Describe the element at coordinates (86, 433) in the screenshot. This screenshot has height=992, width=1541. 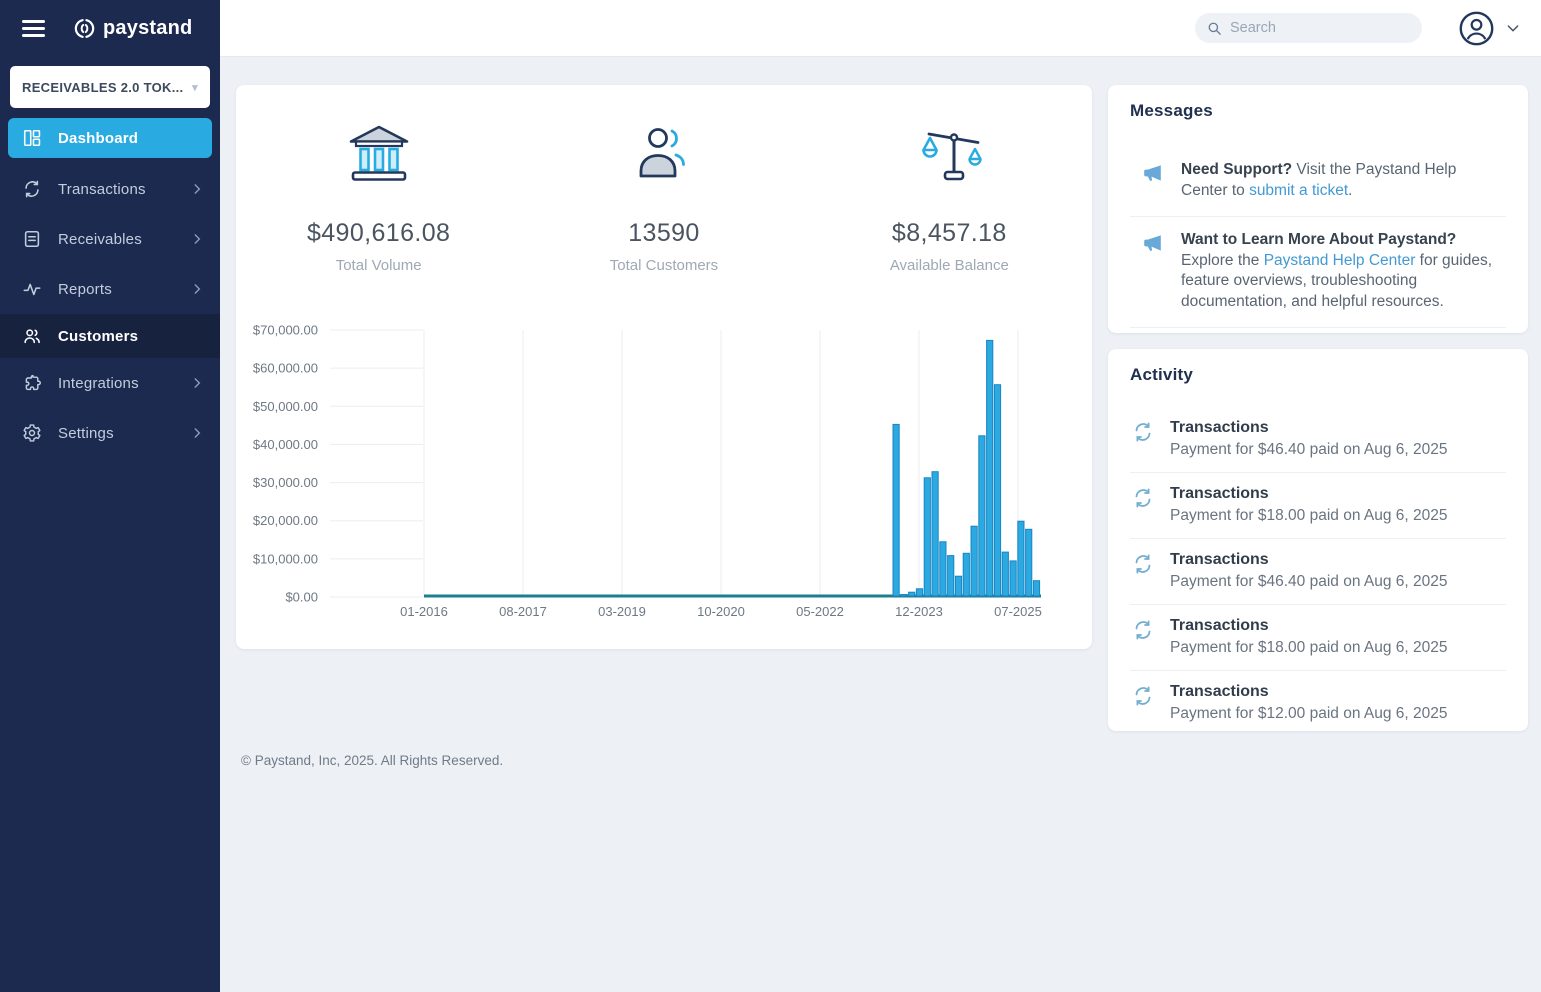
I see `sidebar-item-label: Settings` at that location.